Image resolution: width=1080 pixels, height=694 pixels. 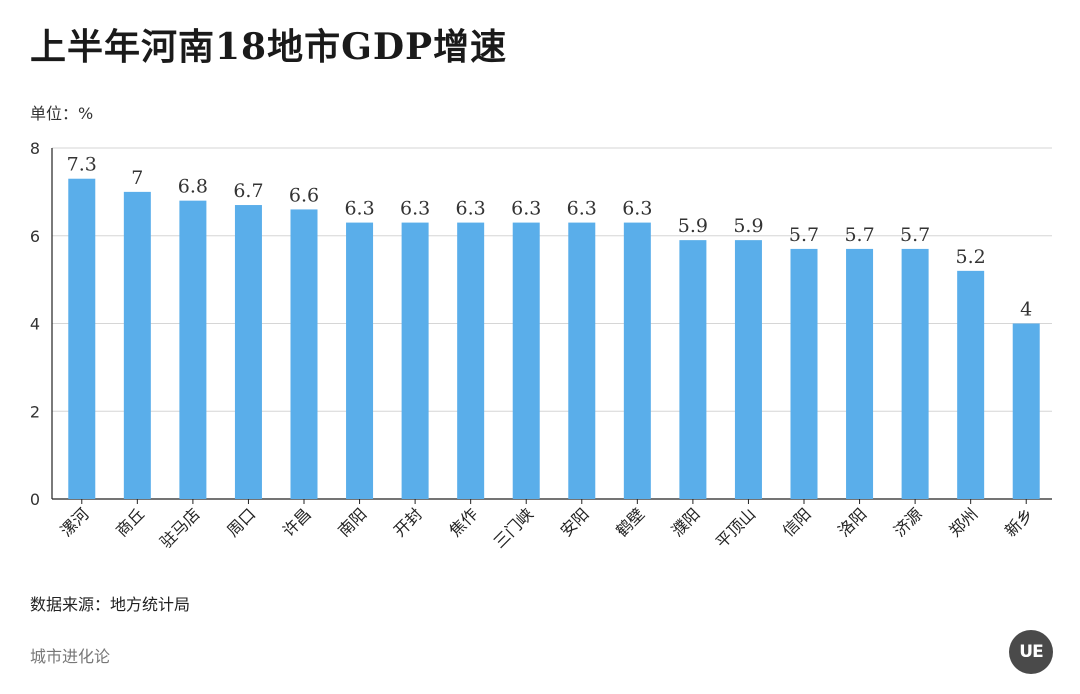 I want to click on source-note: 数据来源：地方统计局, so click(x=110, y=604).